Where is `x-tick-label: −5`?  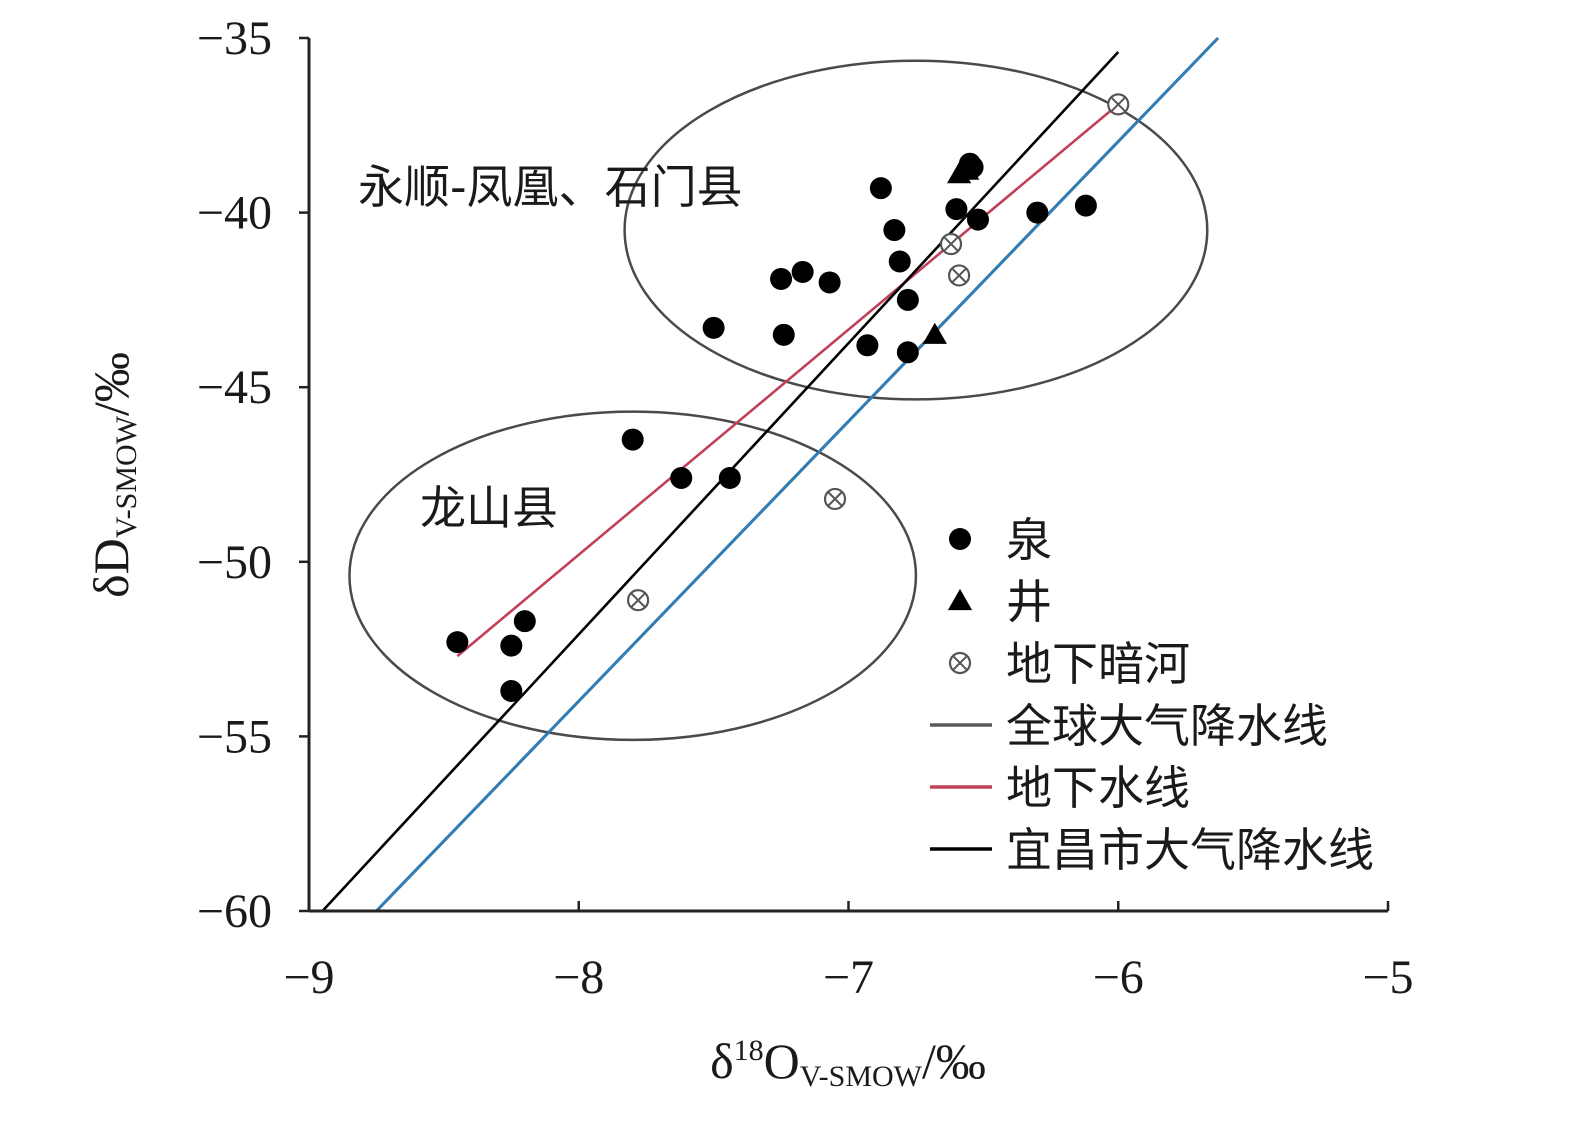 x-tick-label: −5 is located at coordinates (1387, 977).